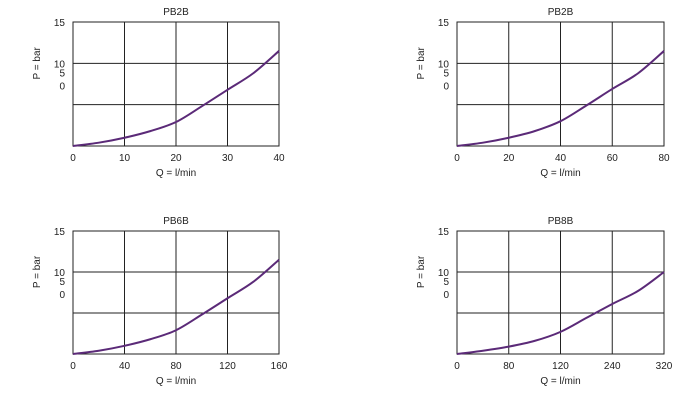  I want to click on x-tick-label: 30, so click(228, 158).